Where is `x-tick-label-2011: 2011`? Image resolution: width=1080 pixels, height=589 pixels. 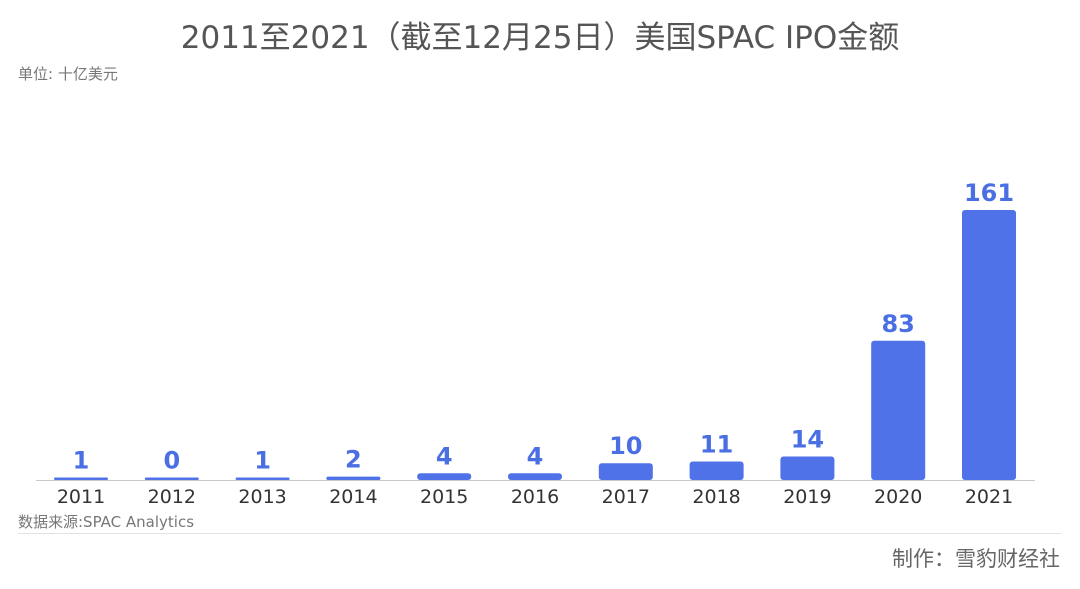
x-tick-label-2011: 2011 is located at coordinates (81, 497).